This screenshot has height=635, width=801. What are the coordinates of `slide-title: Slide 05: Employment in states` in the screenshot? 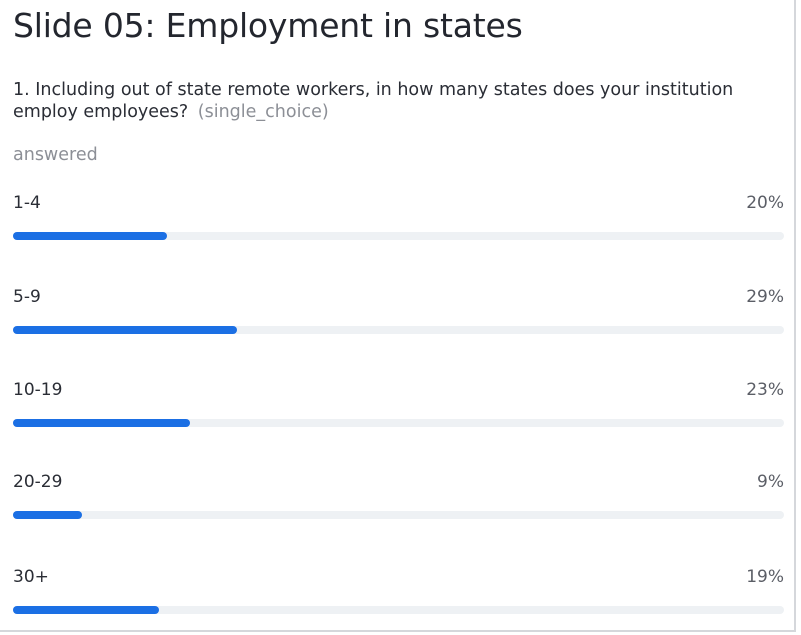 It's located at (268, 25).